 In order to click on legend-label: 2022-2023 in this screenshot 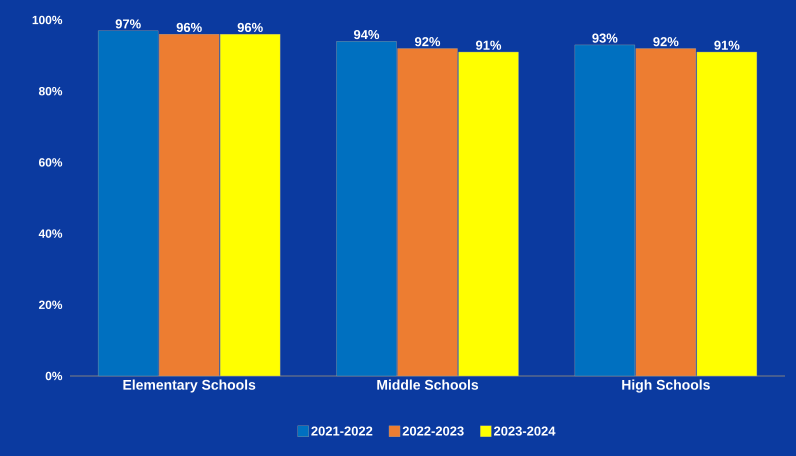, I will do `click(433, 431)`.